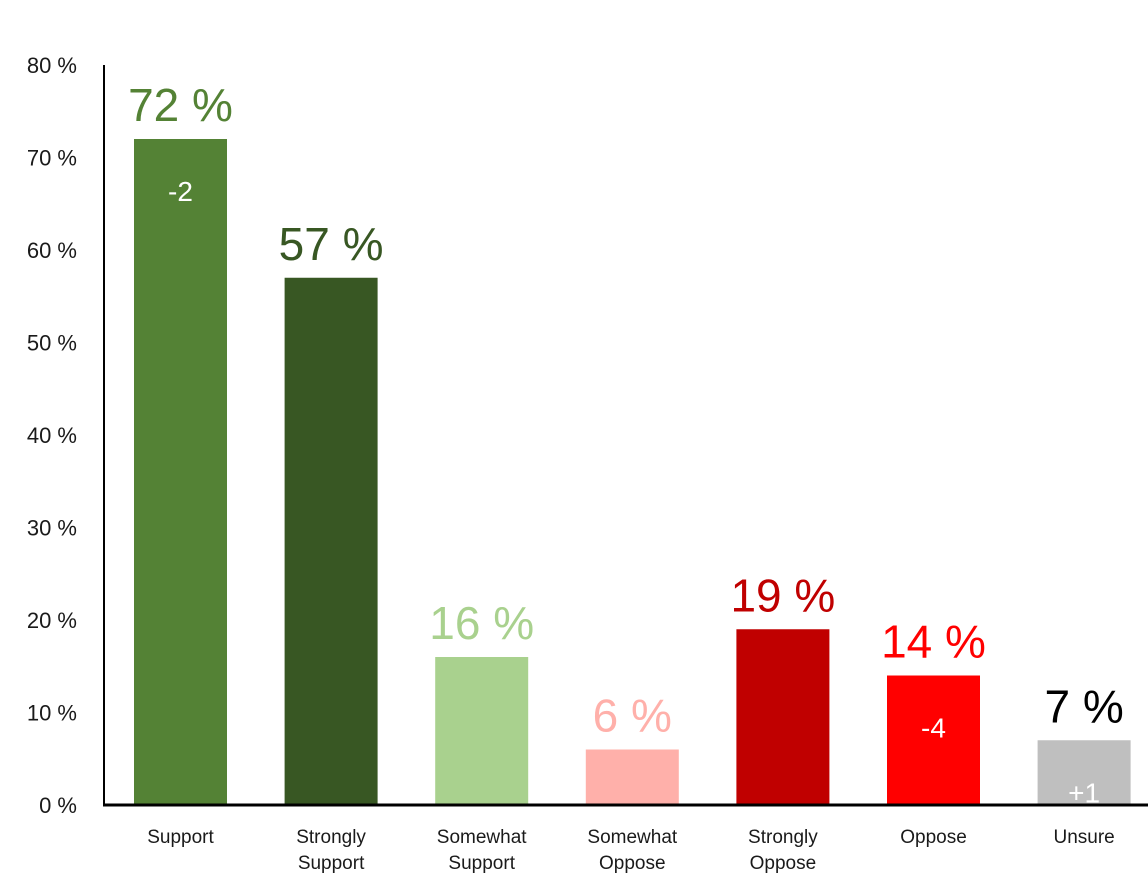  What do you see at coordinates (331, 244) in the screenshot?
I see `value-label: 57 %` at bounding box center [331, 244].